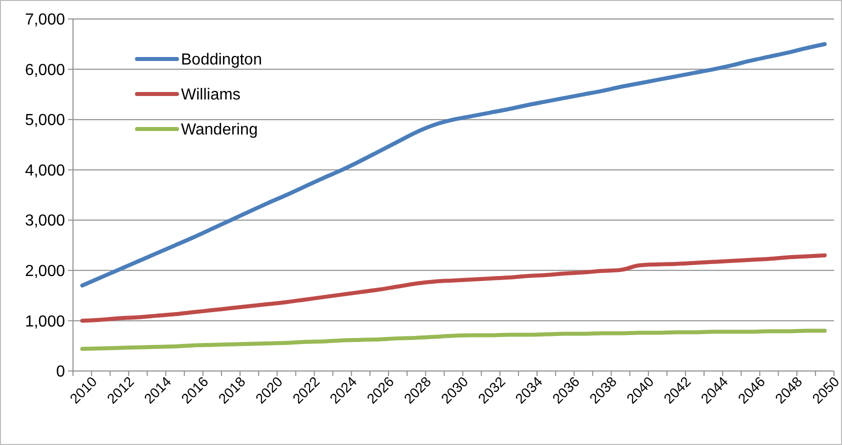 This screenshot has width=842, height=445. Describe the element at coordinates (45, 121) in the screenshot. I see `y-tick-label: 5,000` at that location.